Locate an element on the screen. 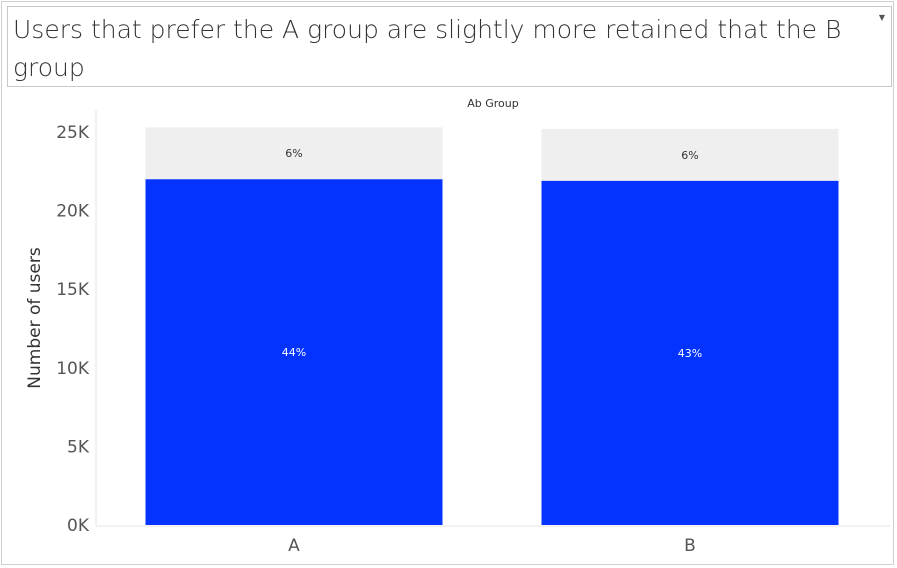  data-label: 43% is located at coordinates (690, 353).